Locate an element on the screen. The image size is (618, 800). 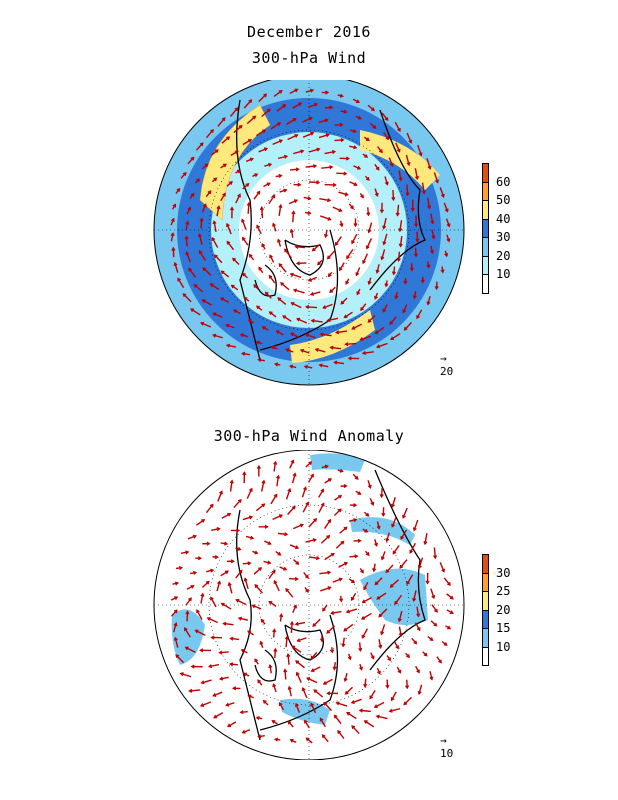
colorbar-swatch is located at coordinates (485, 265).